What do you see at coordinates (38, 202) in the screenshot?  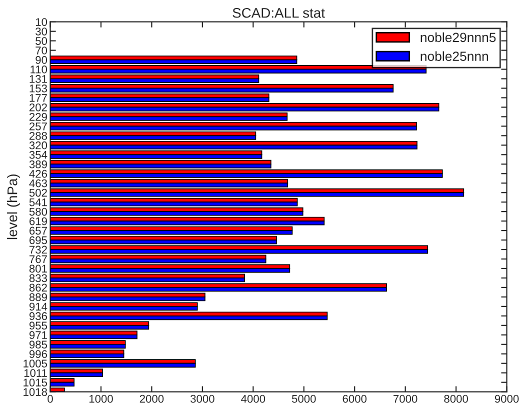 I see `y-tick-label: 541` at bounding box center [38, 202].